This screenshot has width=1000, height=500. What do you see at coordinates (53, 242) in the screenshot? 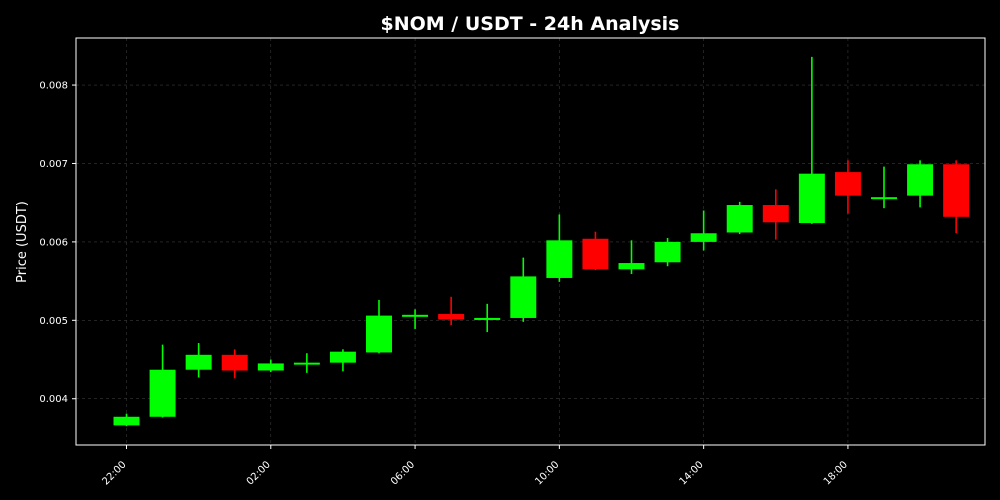
I see `y-tick-label: 0.006` at bounding box center [53, 242].